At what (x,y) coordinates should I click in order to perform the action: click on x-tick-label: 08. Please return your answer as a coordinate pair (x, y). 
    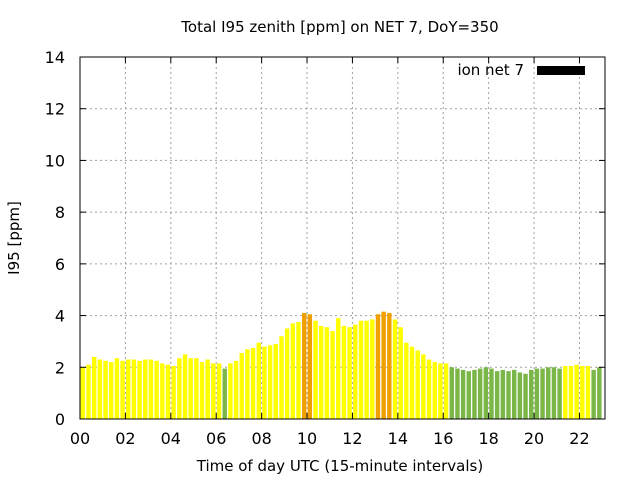
    Looking at the image, I should click on (261, 438).